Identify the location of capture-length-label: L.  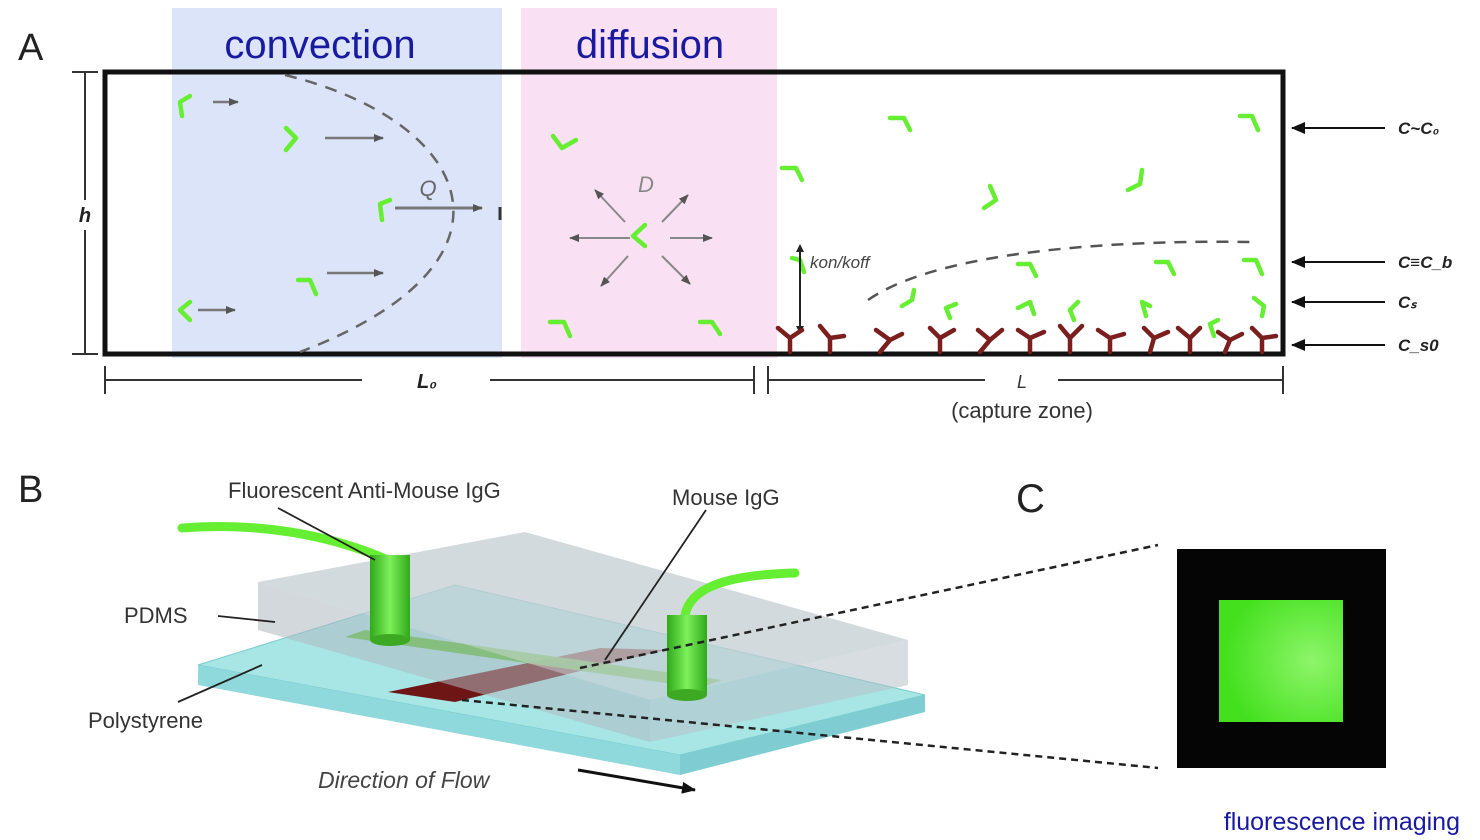
(1022, 382).